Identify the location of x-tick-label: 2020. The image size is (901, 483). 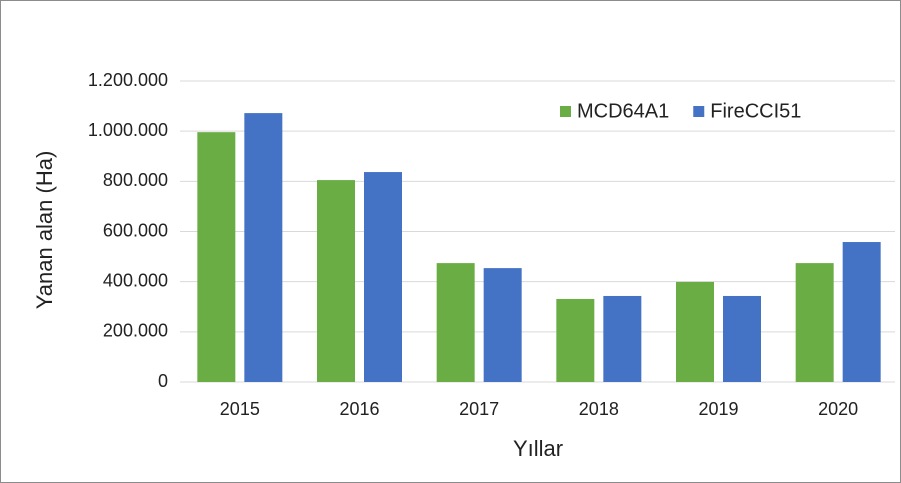
(838, 409).